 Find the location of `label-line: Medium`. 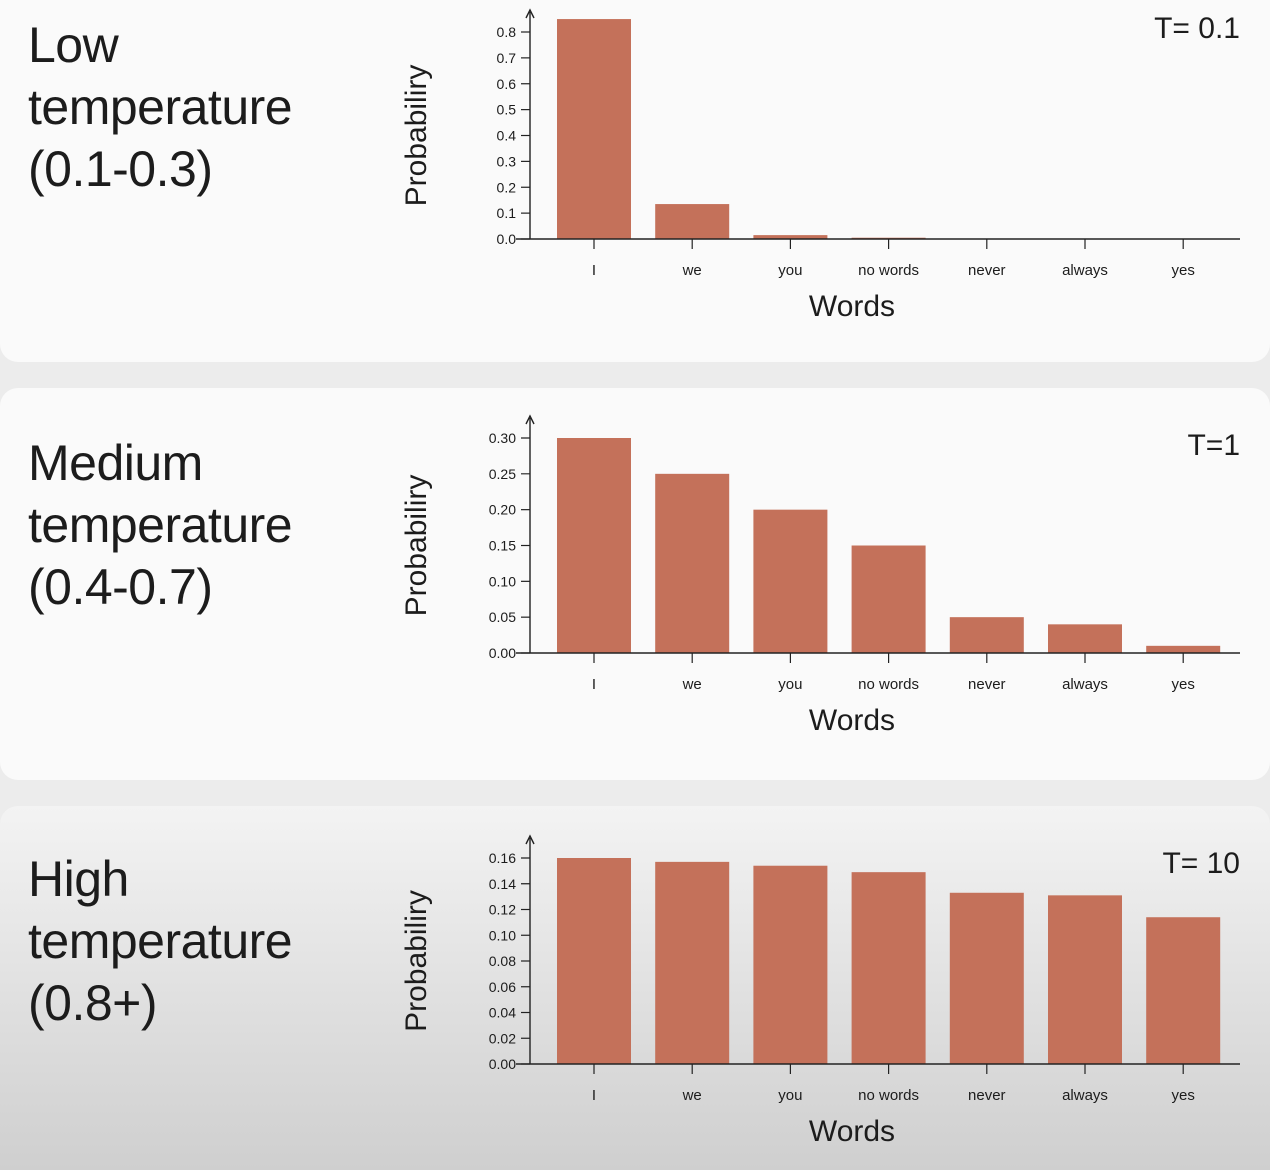

label-line: Medium is located at coordinates (115, 463).